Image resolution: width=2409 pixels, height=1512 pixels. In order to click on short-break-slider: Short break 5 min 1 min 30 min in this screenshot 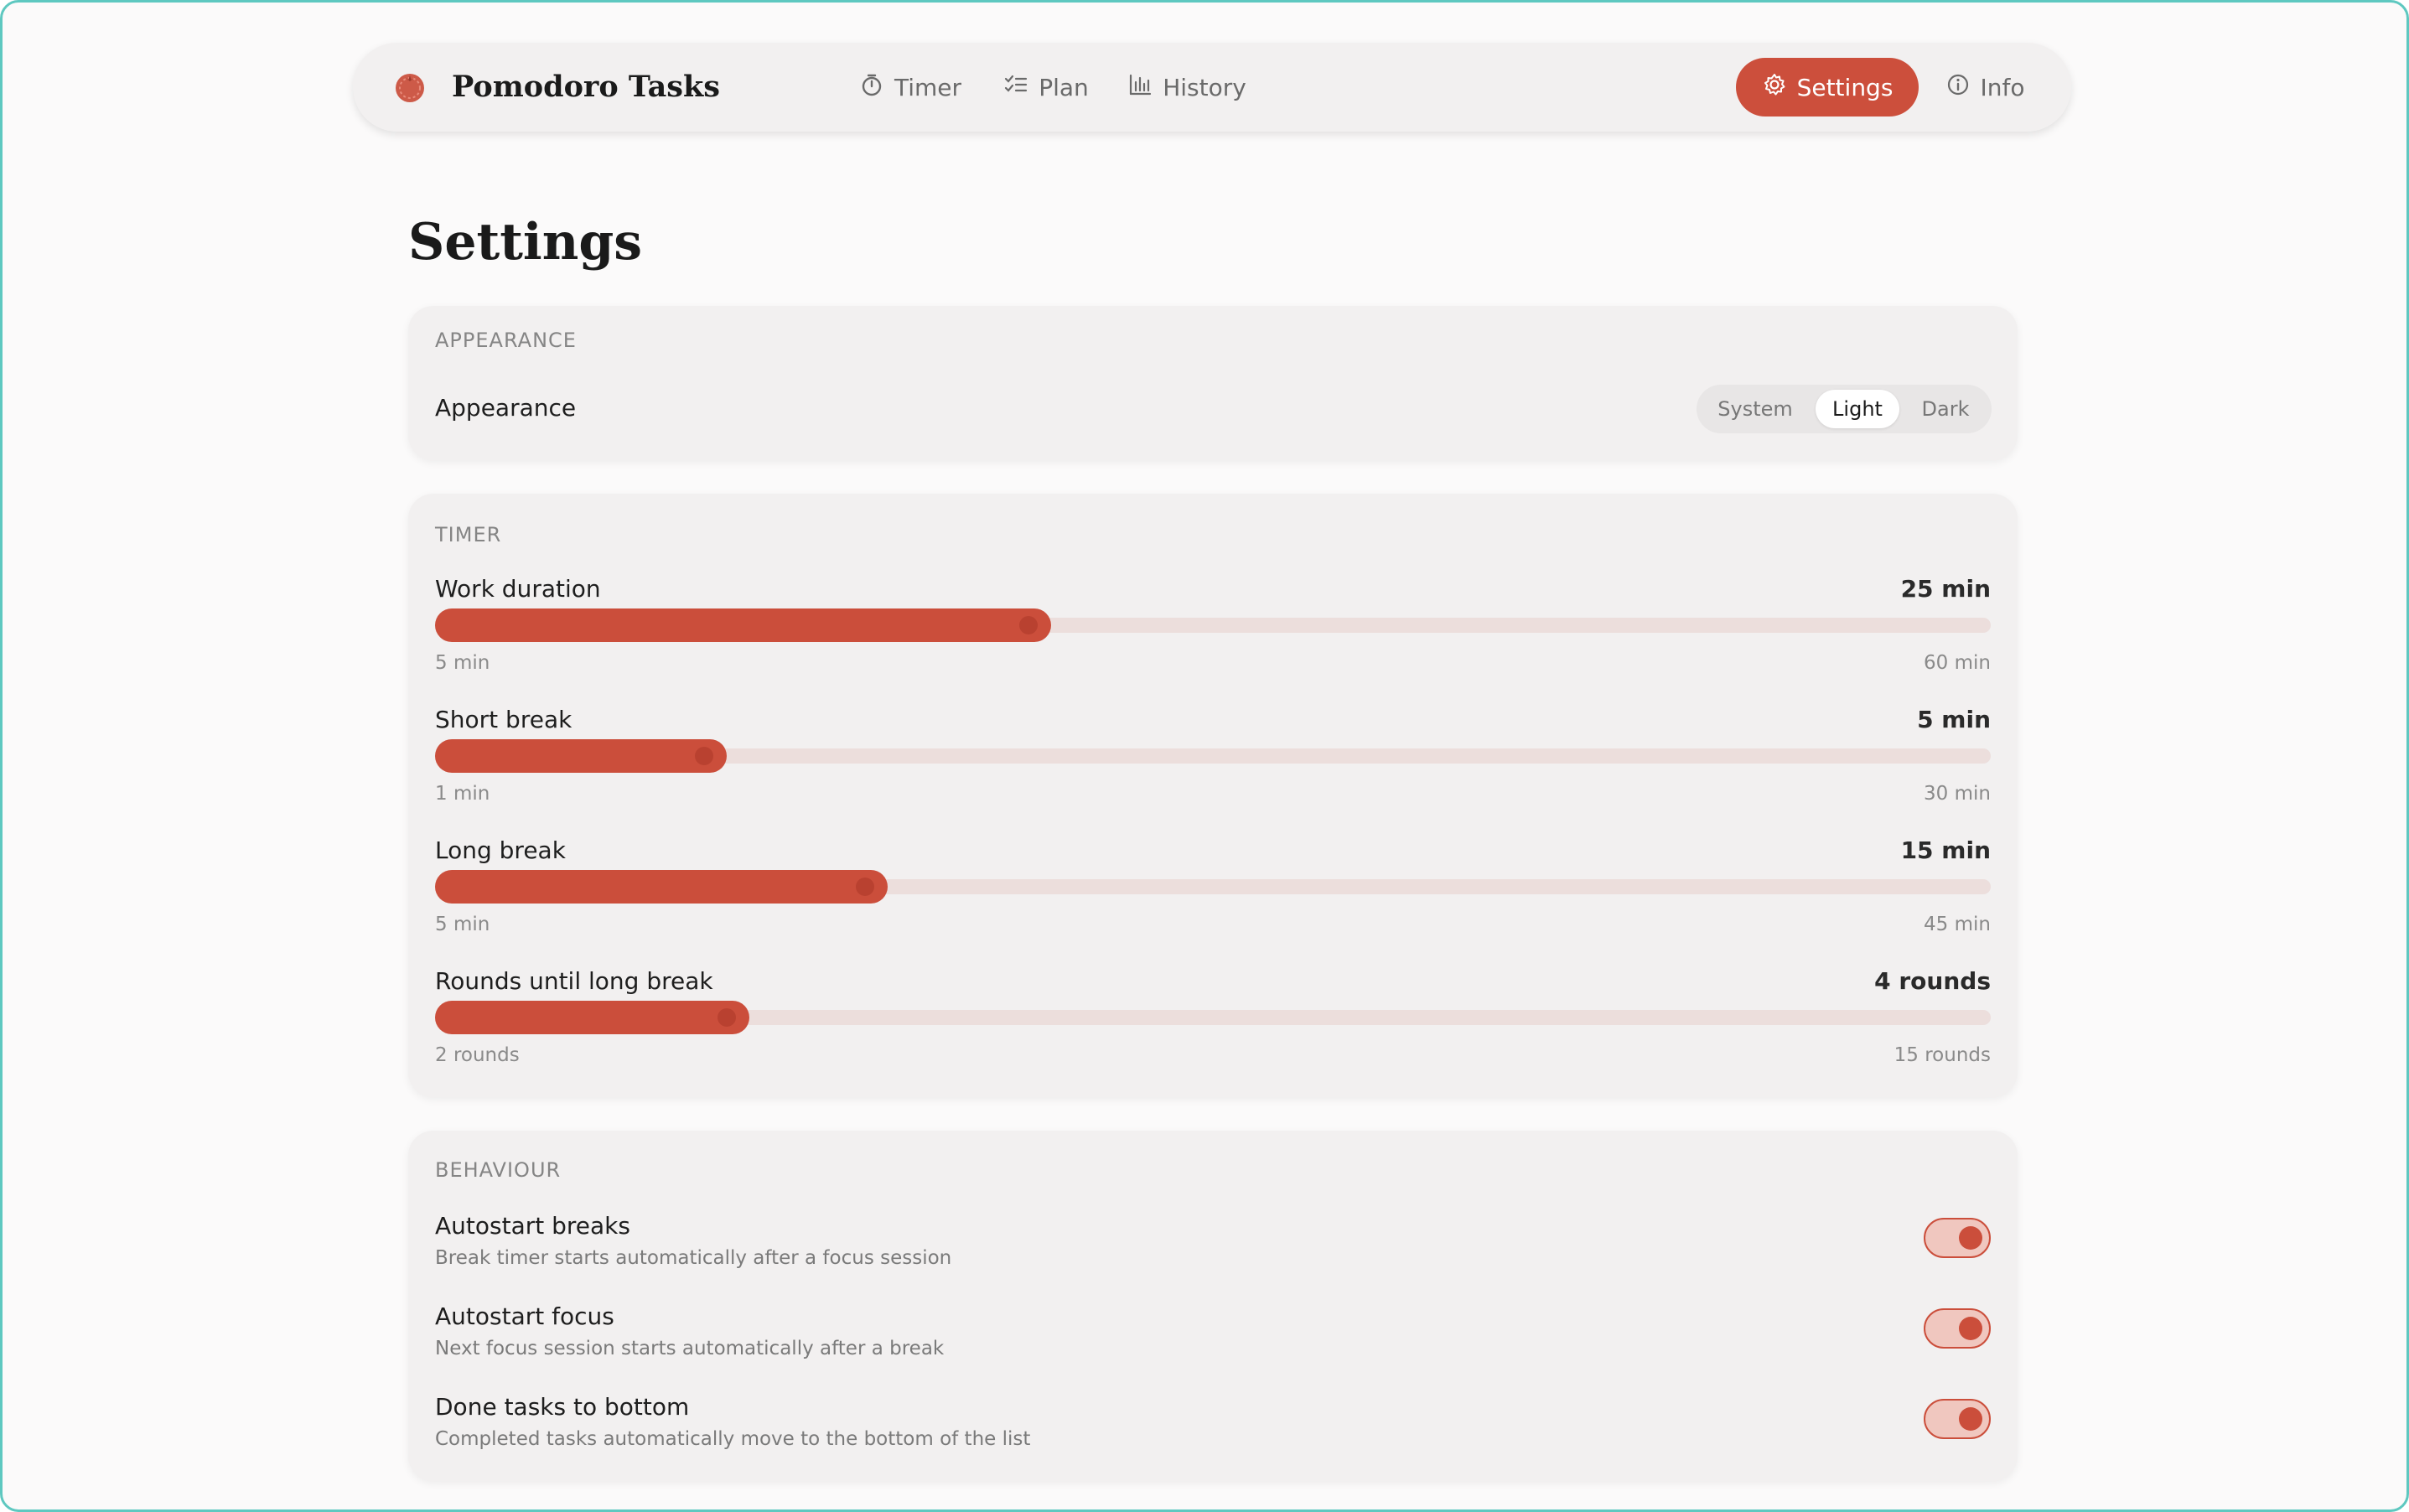, I will do `click(1213, 755)`.